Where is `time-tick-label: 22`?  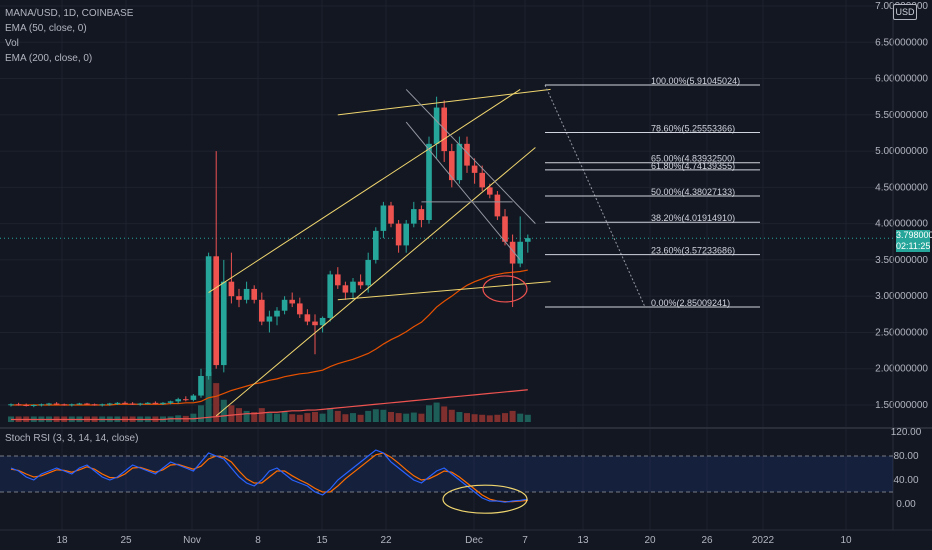
time-tick-label: 22 is located at coordinates (386, 540).